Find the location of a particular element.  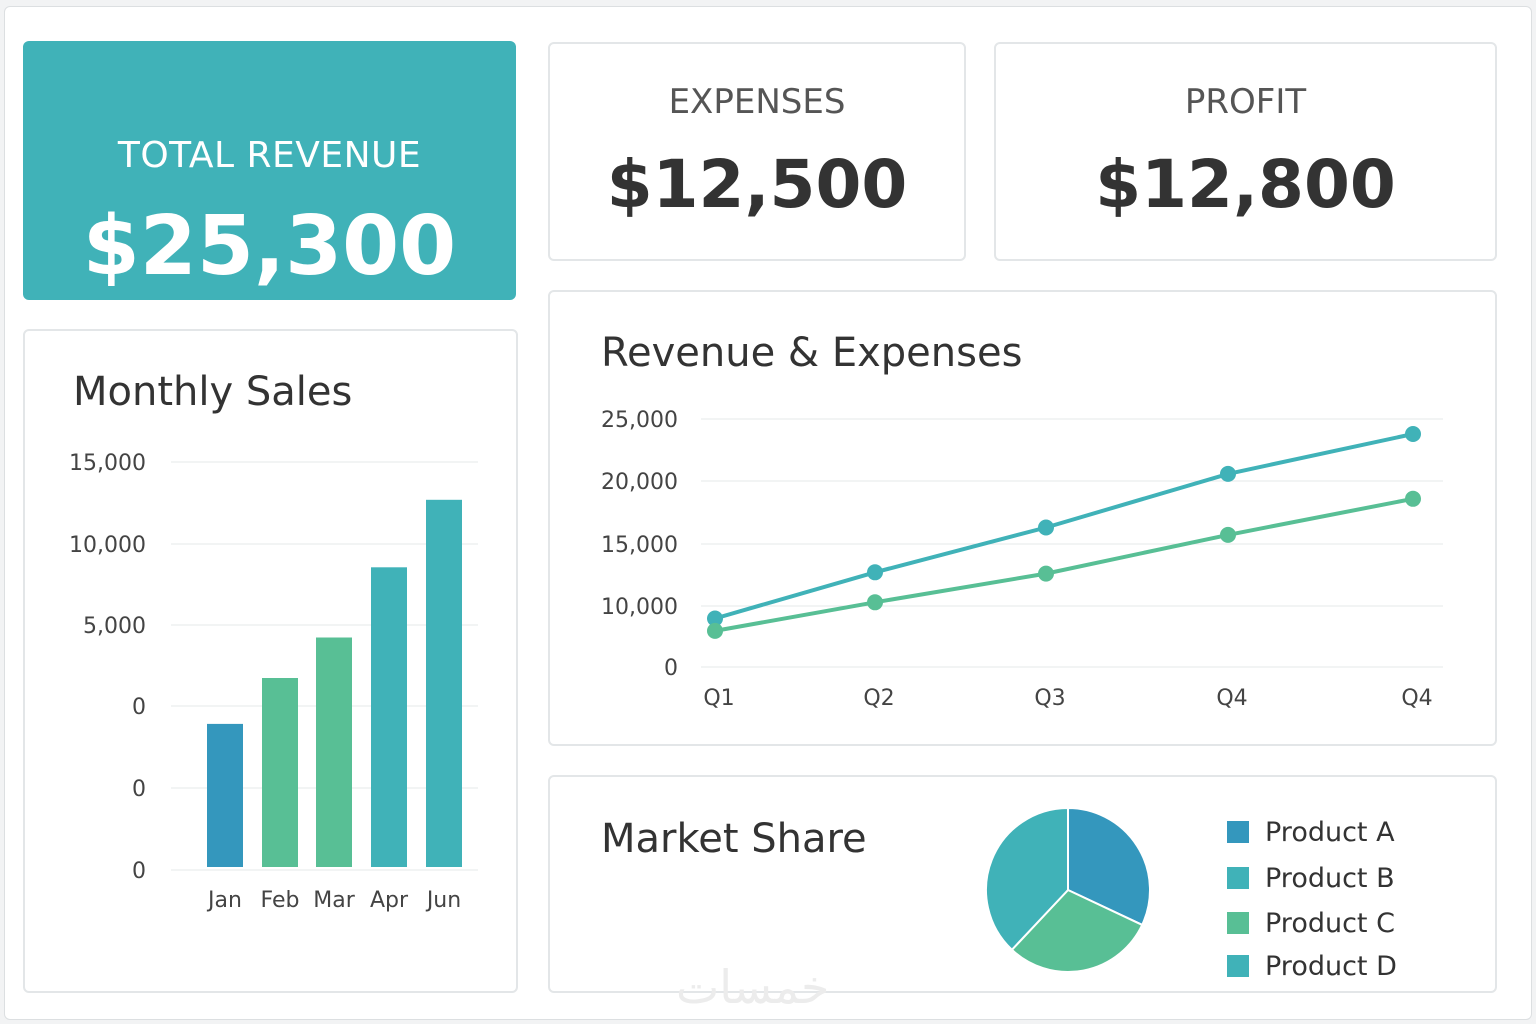

watermark: خمسات is located at coordinates (753, 987).